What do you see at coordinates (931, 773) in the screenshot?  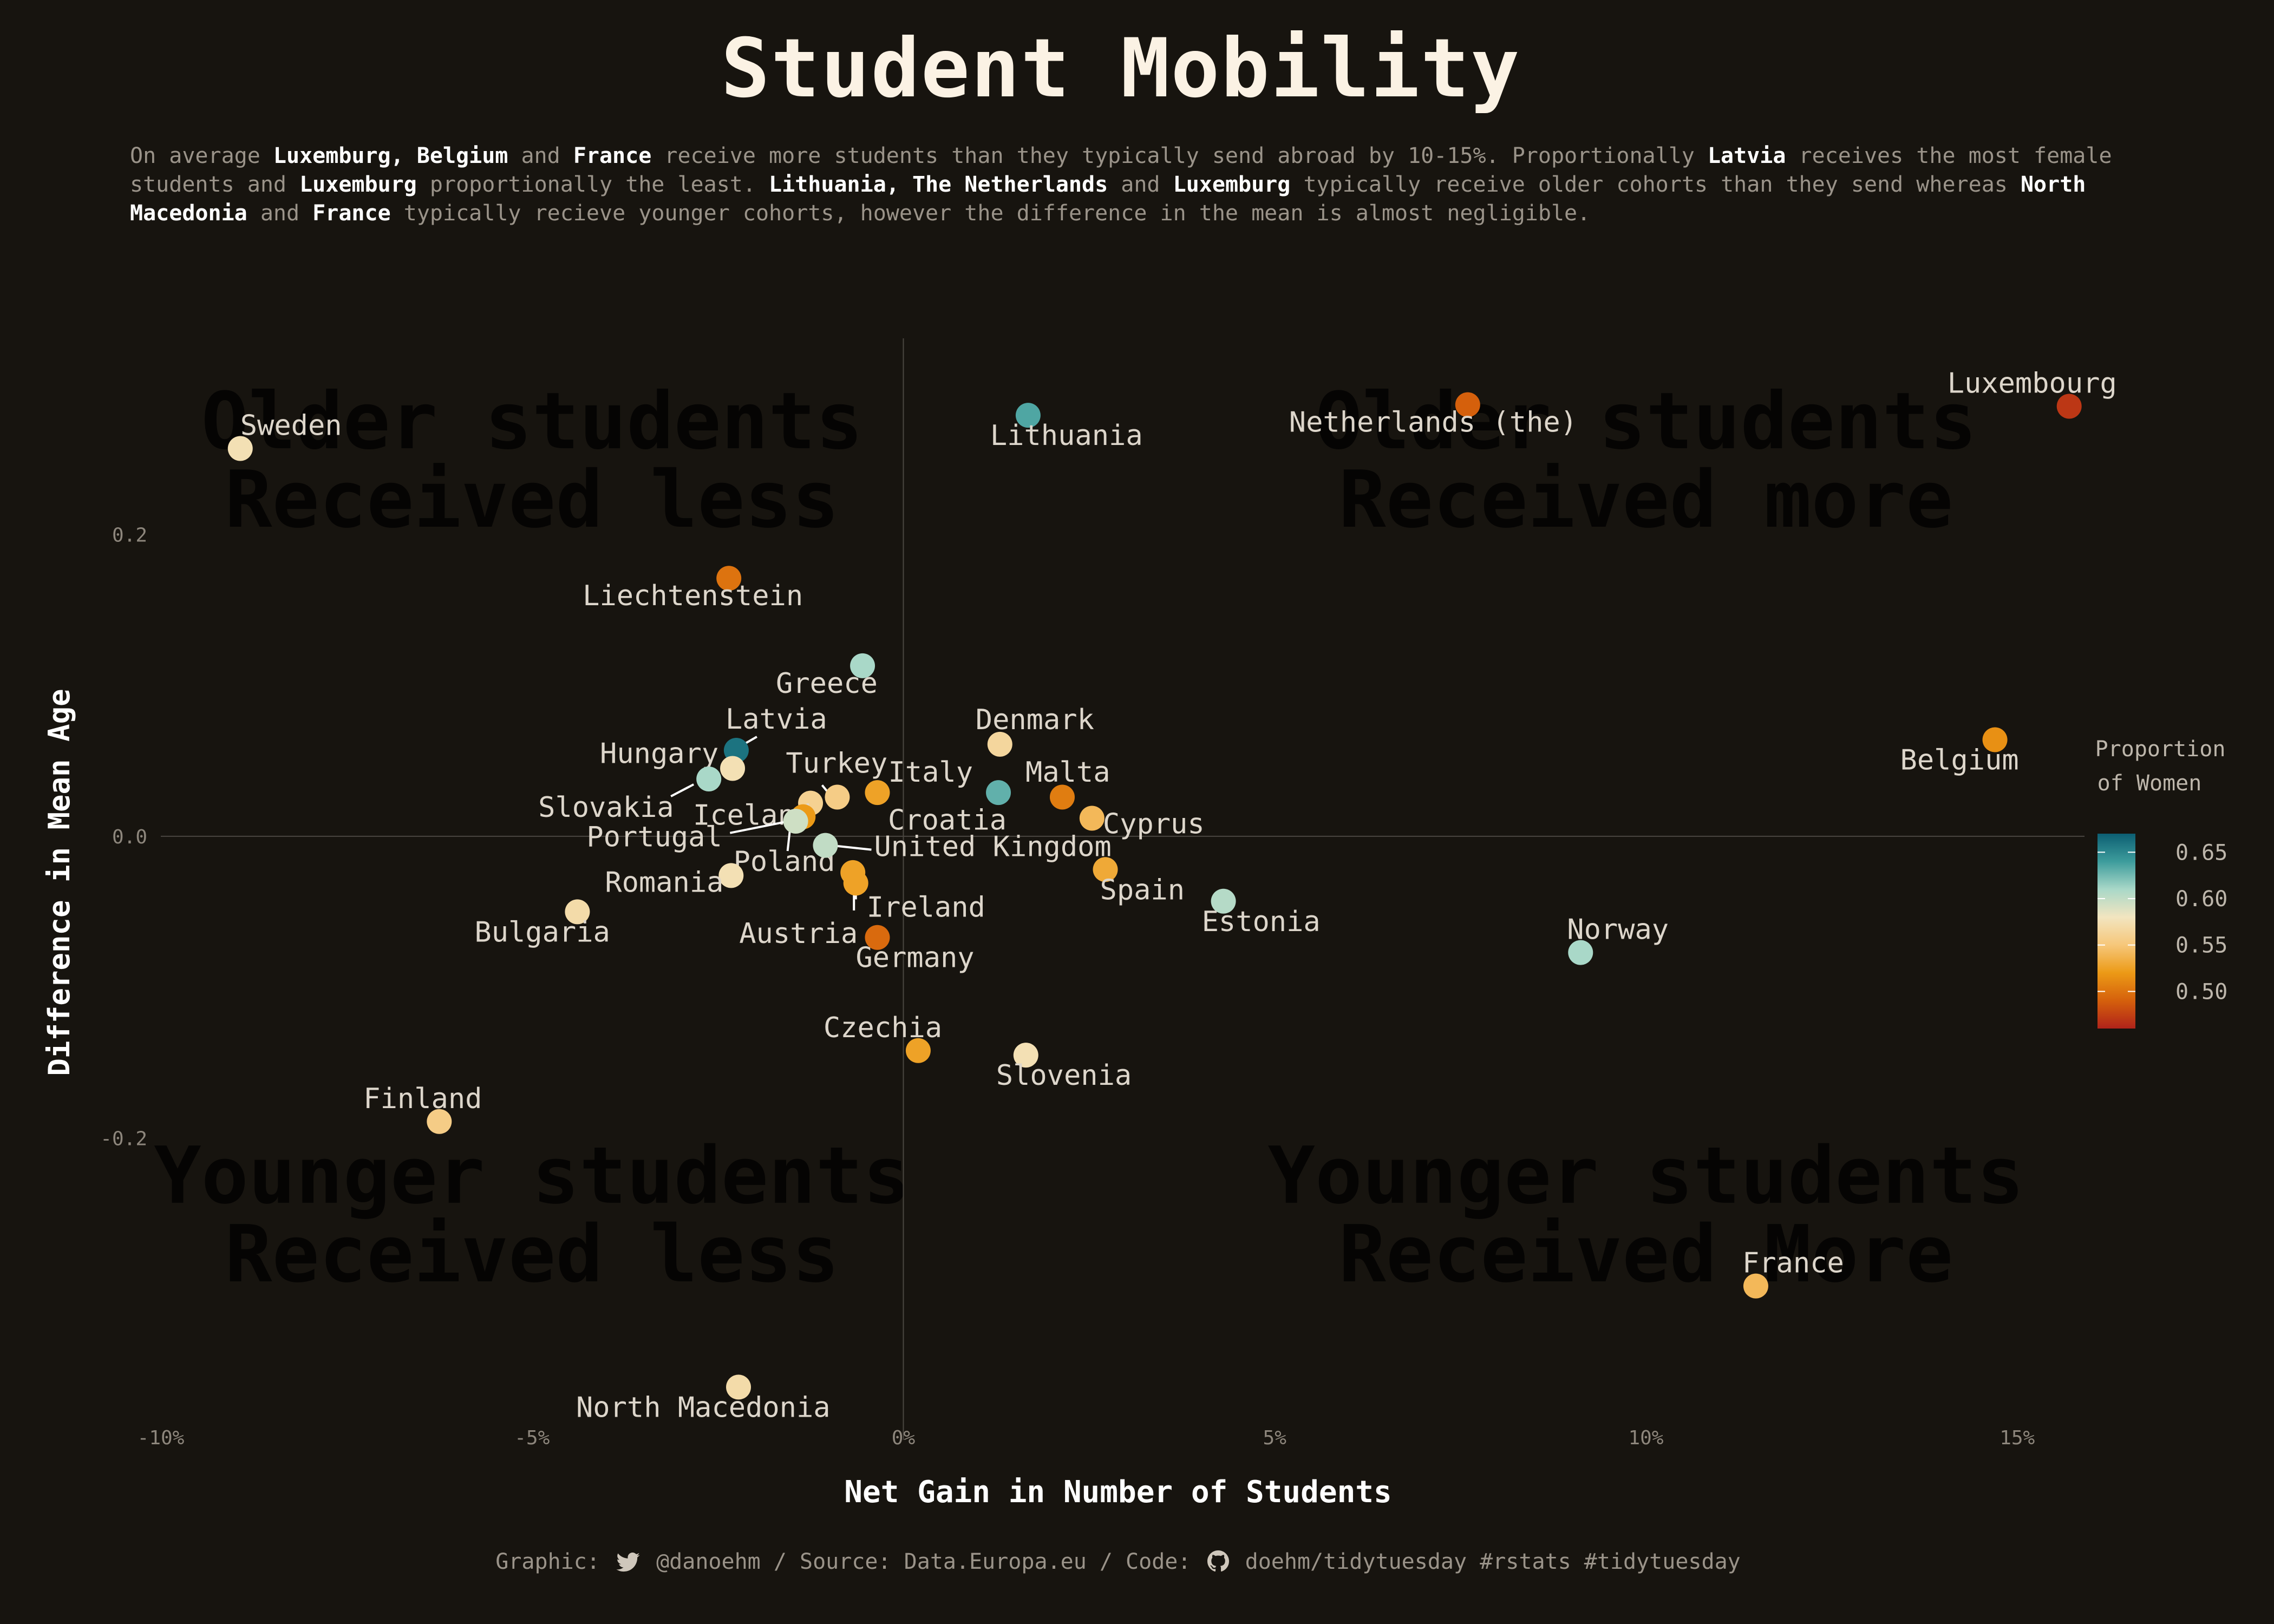 I see `point-label: Italy` at bounding box center [931, 773].